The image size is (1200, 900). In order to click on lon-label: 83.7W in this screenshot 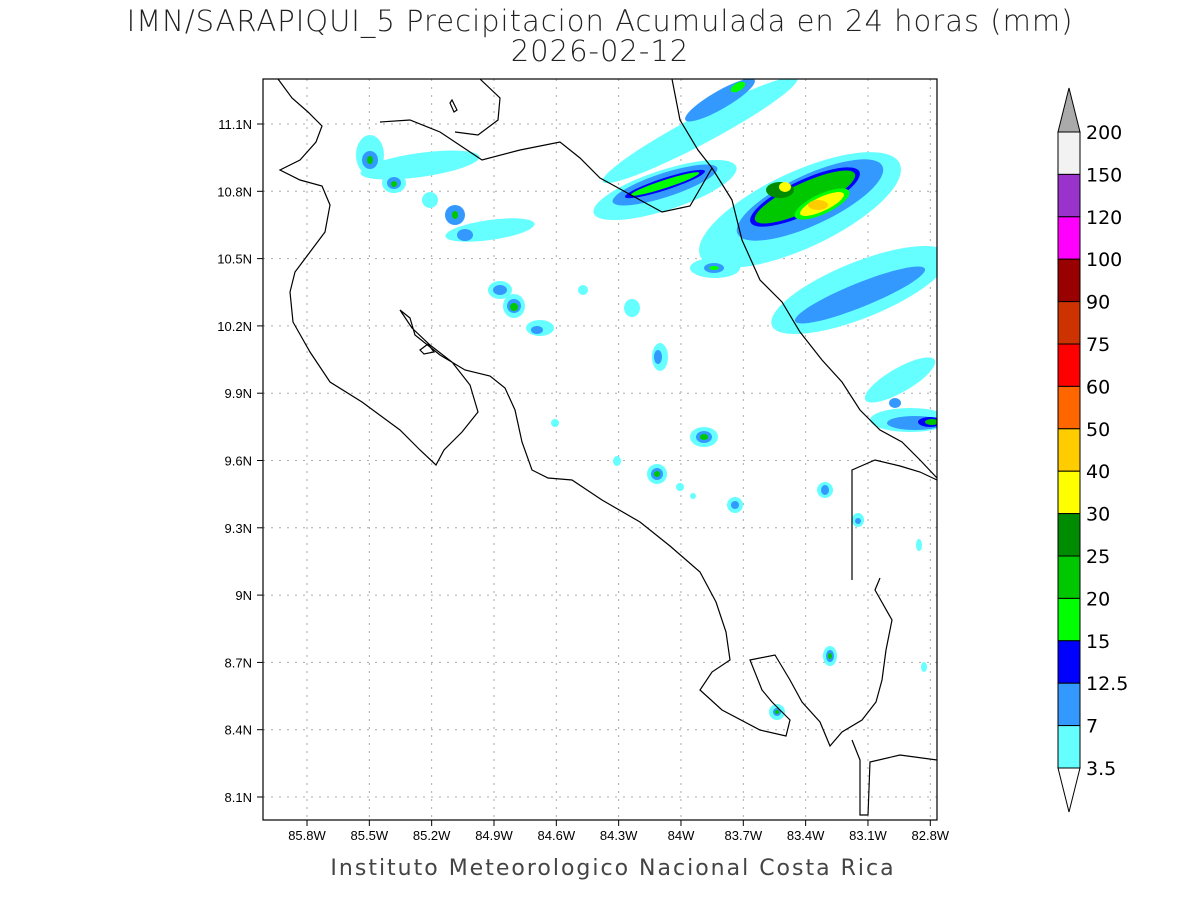, I will do `click(744, 835)`.